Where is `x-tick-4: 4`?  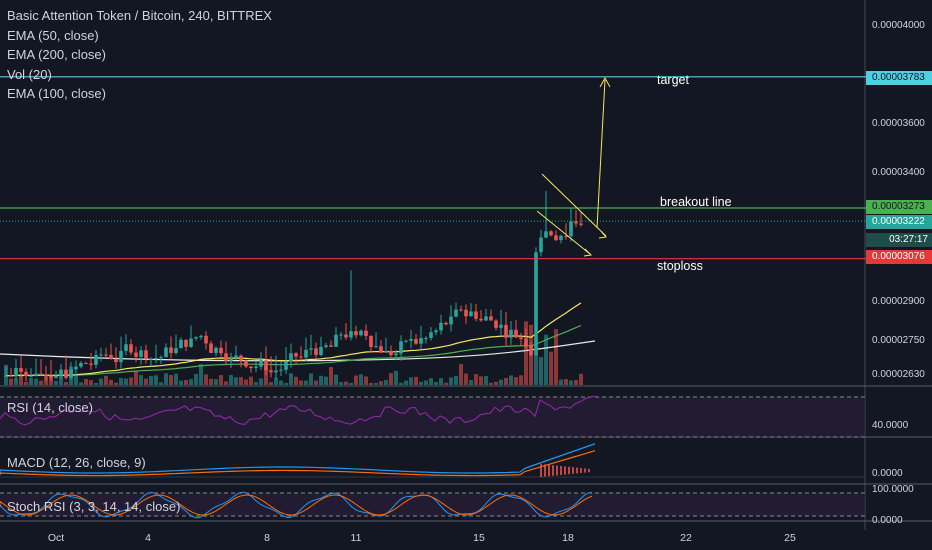
x-tick-4: 4 is located at coordinates (148, 538).